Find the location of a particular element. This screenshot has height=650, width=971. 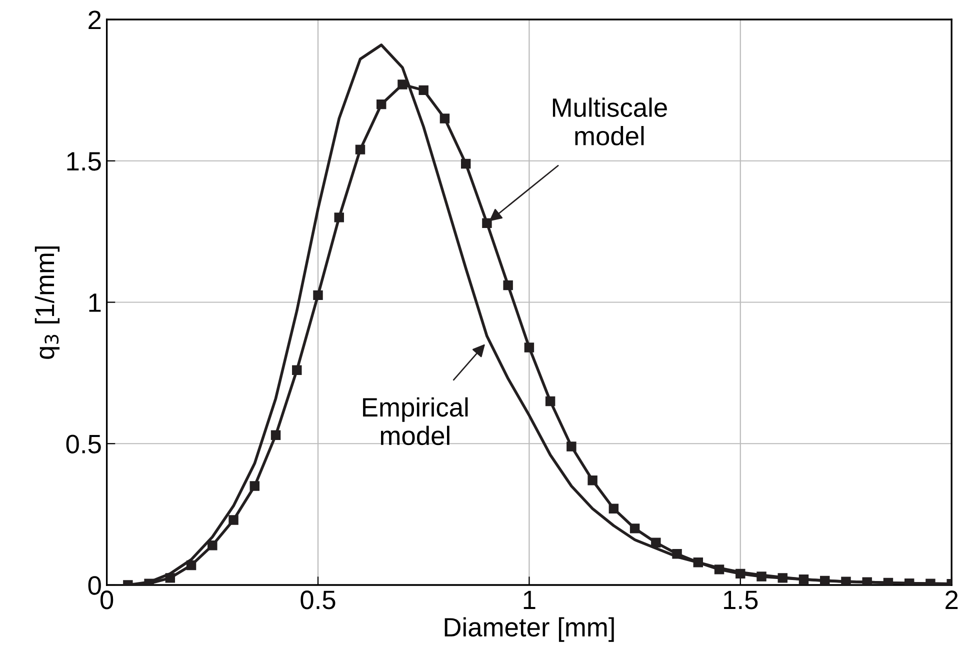

y-tick-label: 1 is located at coordinates (95, 303).